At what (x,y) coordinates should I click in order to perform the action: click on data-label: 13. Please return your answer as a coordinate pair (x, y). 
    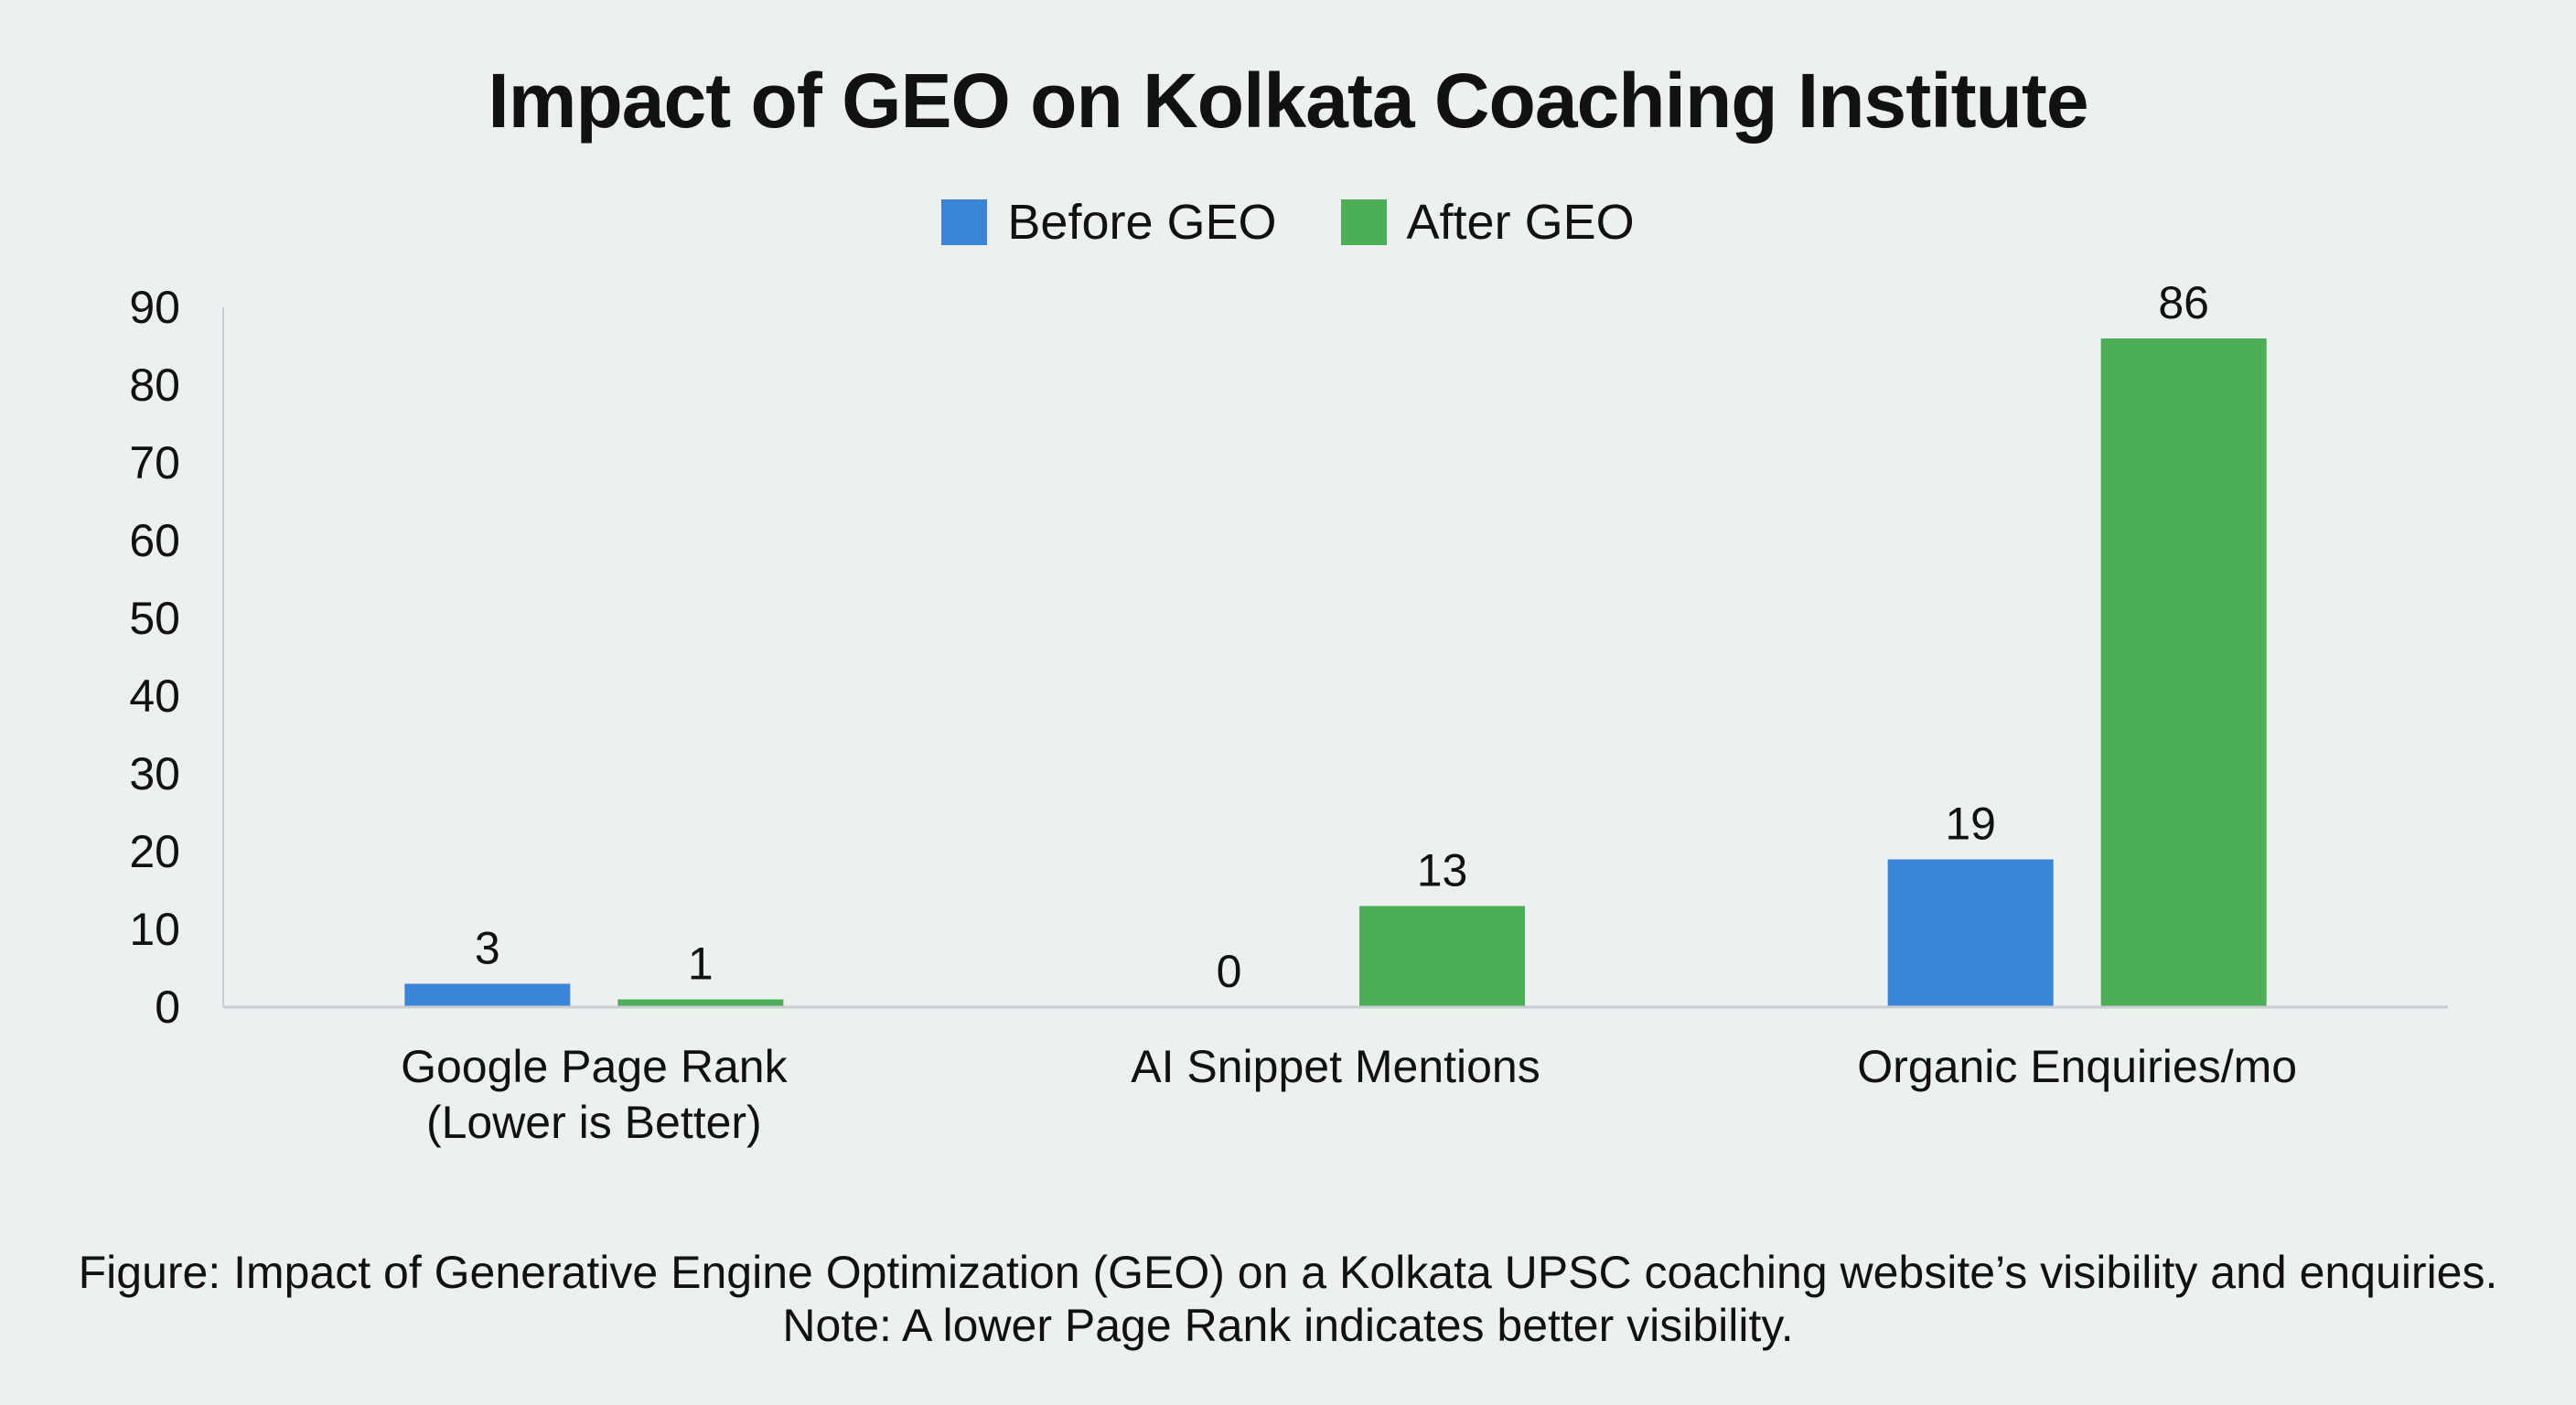
    Looking at the image, I should click on (1442, 870).